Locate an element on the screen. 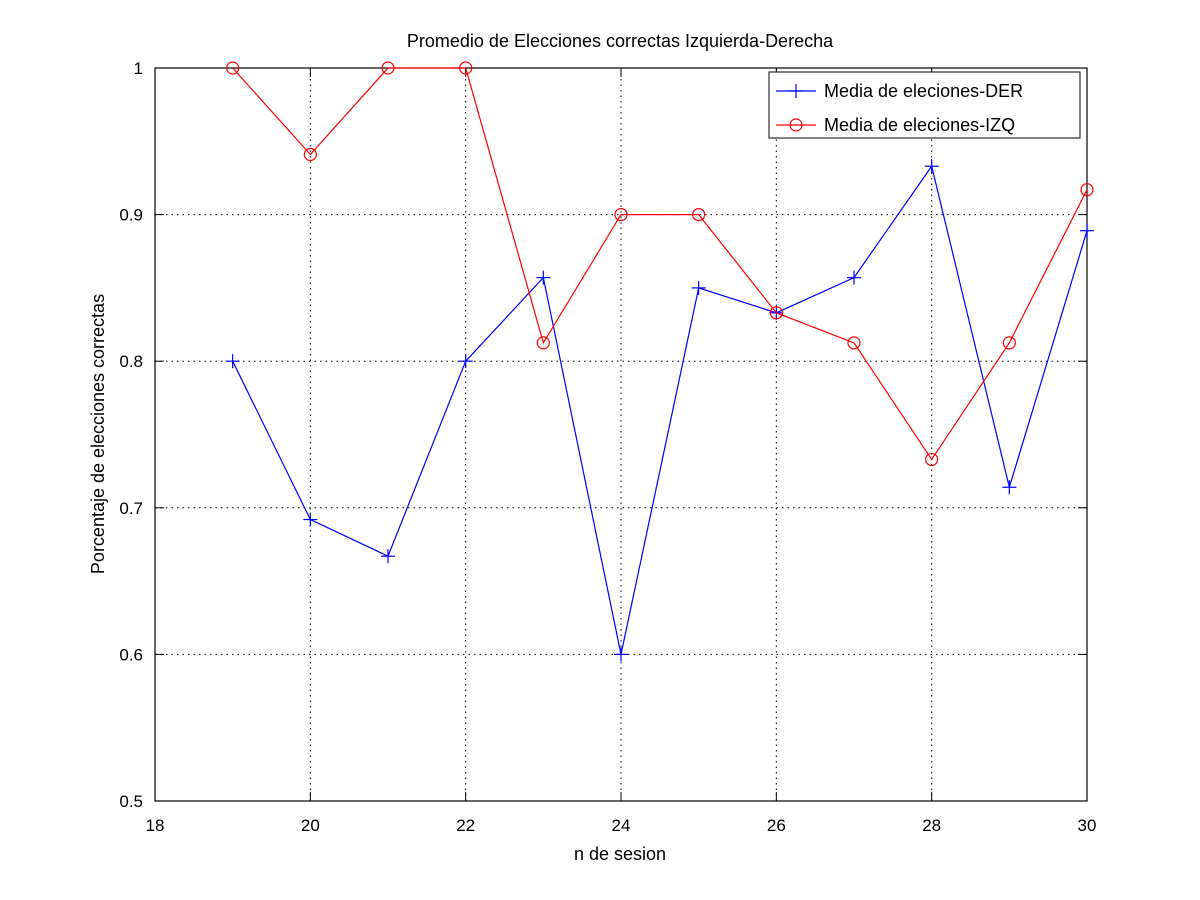 Image resolution: width=1200 pixels, height=900 pixels. x-tick-label: 26 is located at coordinates (776, 825).